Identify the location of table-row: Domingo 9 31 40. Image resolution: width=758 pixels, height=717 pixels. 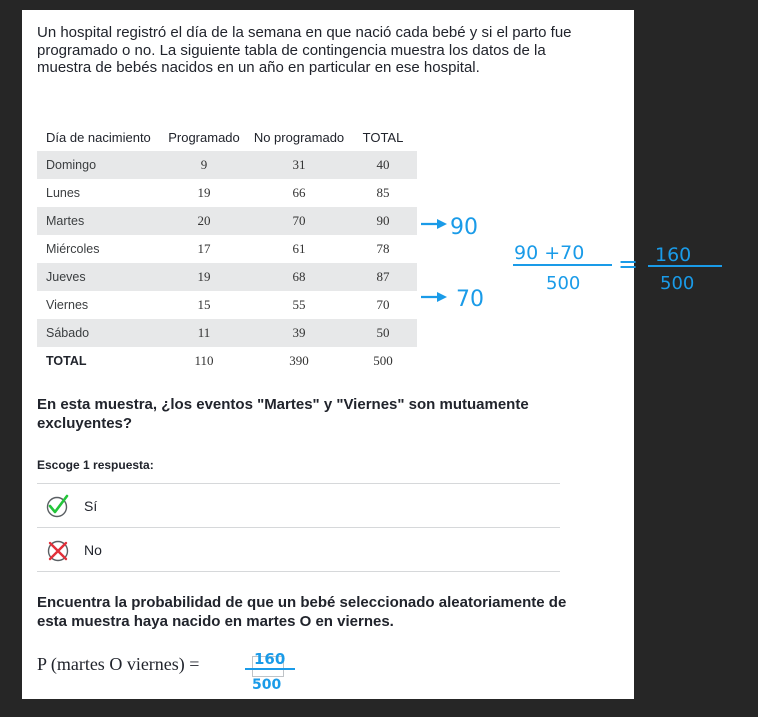
(227, 165).